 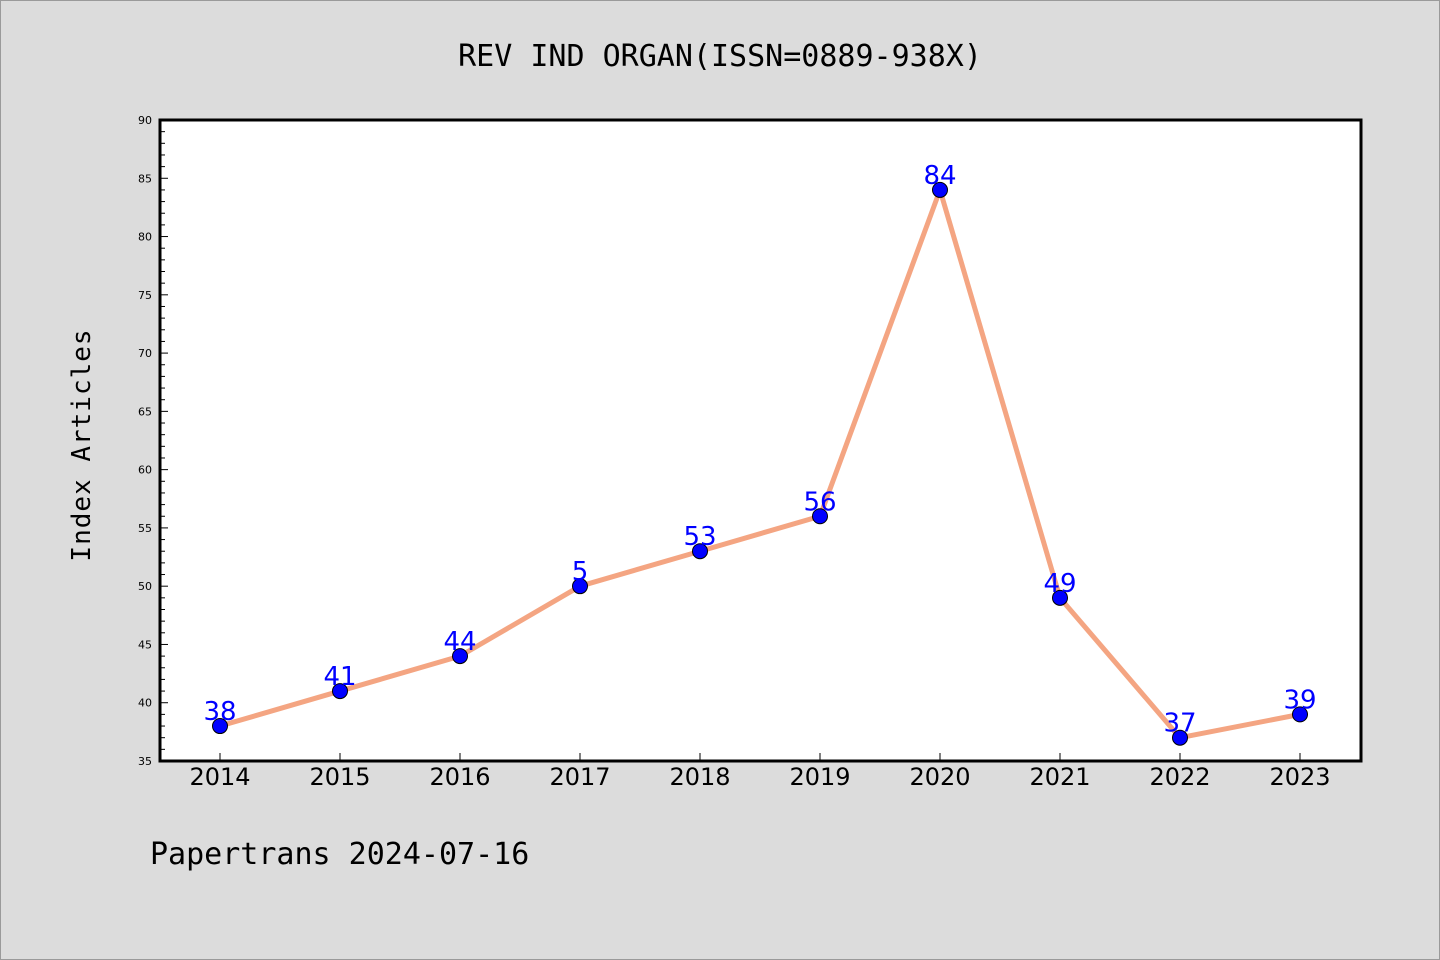 I want to click on data-label: 53, so click(x=699, y=537).